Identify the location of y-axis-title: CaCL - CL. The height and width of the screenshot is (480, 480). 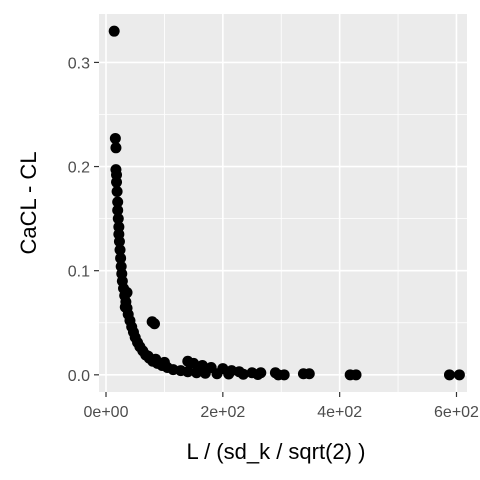
(28, 202).